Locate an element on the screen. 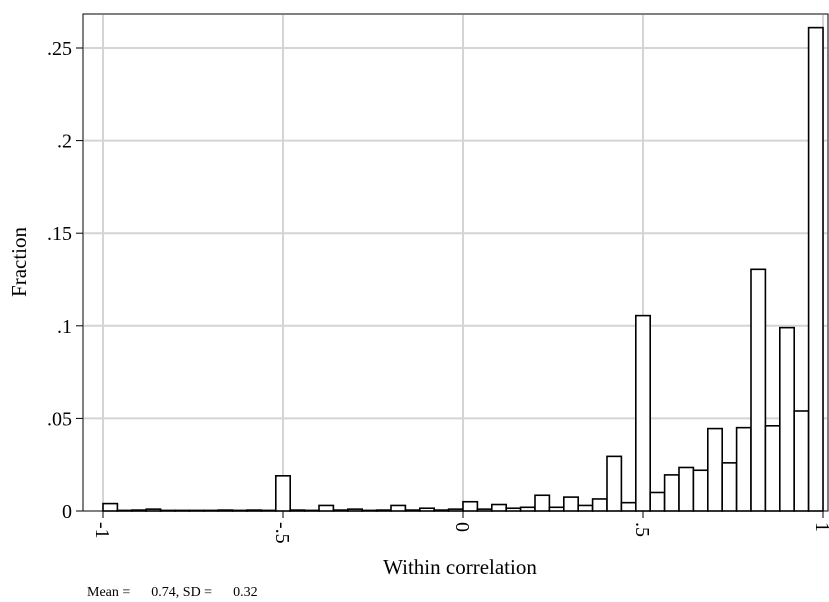 The height and width of the screenshot is (602, 829). y-tick-label: .1 is located at coordinates (64, 327).